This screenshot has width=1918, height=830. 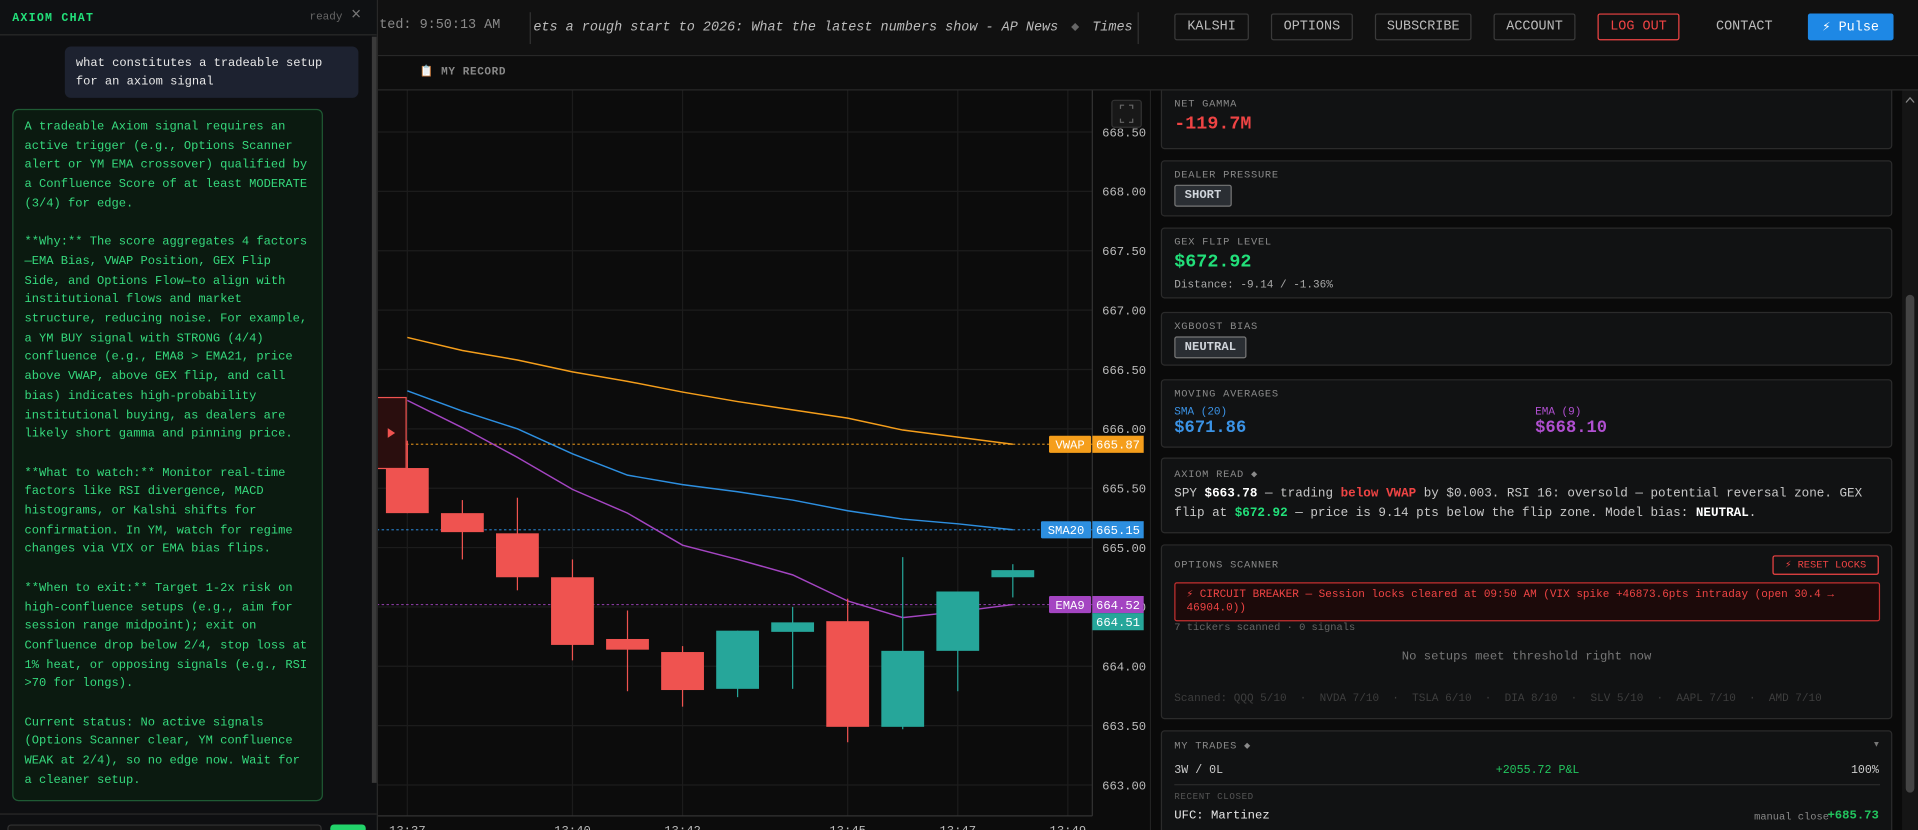 I want to click on axiom-read-segment: below VWAP, so click(x=1378, y=494).